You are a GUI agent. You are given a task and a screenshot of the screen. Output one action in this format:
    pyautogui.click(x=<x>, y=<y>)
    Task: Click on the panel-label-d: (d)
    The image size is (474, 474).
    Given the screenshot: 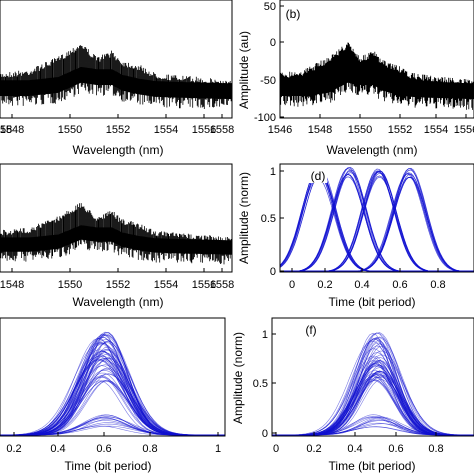 What is the action you would take?
    pyautogui.click(x=318, y=176)
    